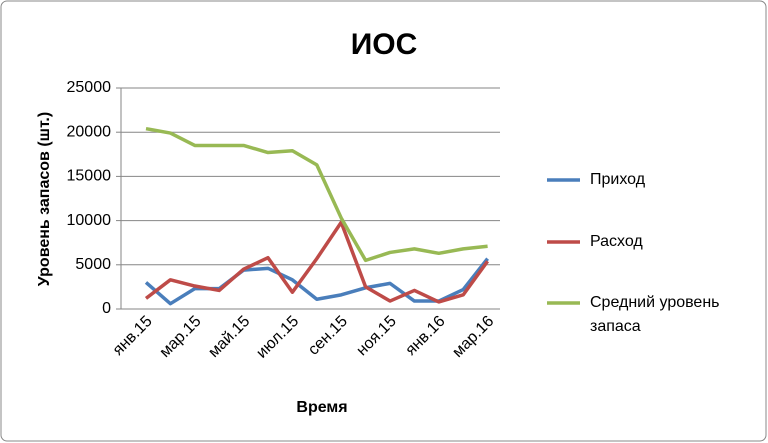  I want to click on y-tick-label: 0, so click(106, 308).